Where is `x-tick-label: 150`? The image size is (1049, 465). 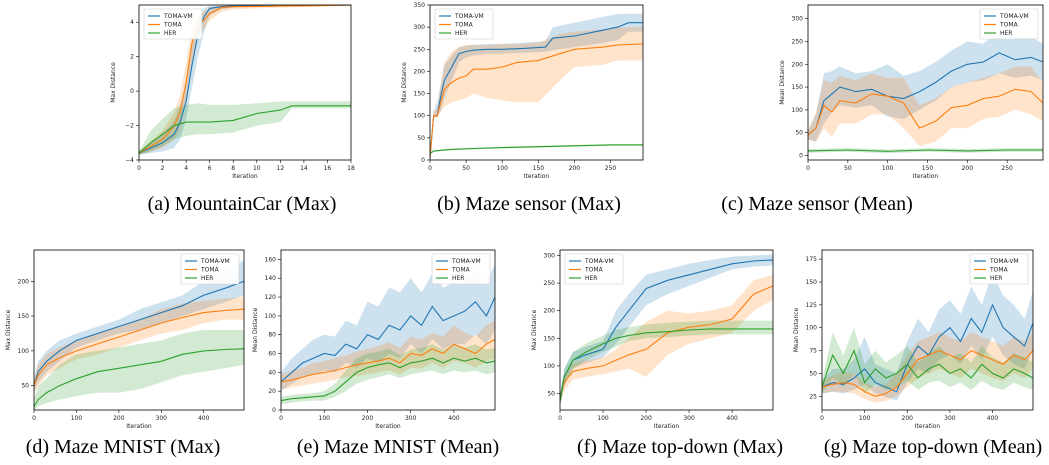 x-tick-label: 150 is located at coordinates (539, 168).